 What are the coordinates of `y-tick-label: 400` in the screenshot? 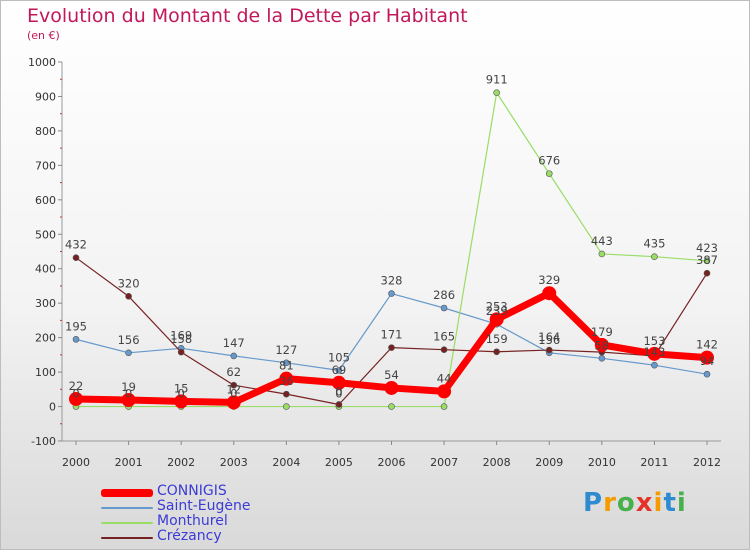 It's located at (45, 269).